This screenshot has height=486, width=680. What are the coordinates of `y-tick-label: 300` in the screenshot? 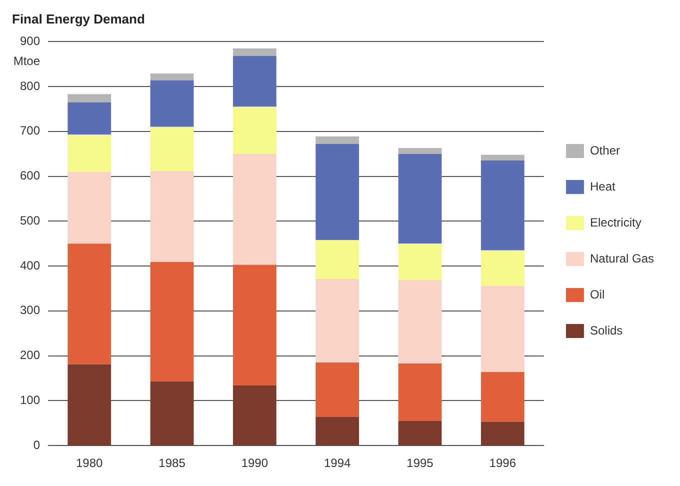 It's located at (30, 310).